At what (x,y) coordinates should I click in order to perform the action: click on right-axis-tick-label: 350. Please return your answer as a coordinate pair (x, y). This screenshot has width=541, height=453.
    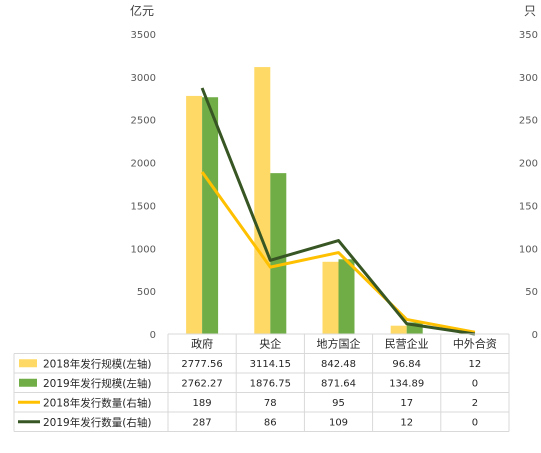
    Looking at the image, I should click on (528, 35).